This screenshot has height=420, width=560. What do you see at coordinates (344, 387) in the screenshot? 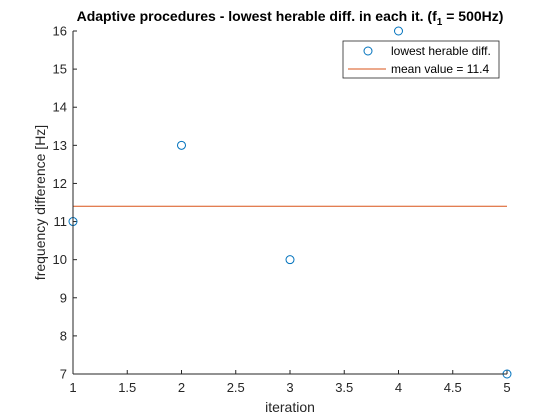
I see `x-tick-label: 3.5` at bounding box center [344, 387].